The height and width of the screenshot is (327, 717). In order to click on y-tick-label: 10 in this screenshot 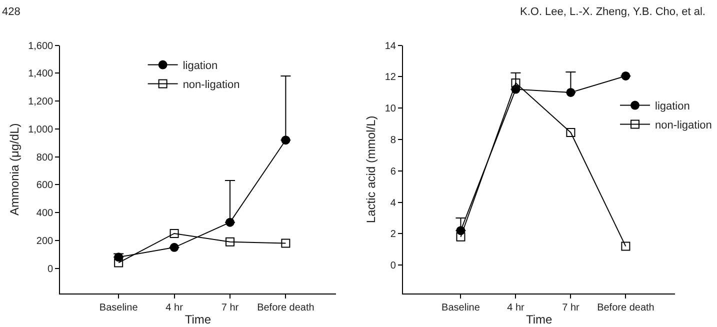, I will do `click(390, 109)`.